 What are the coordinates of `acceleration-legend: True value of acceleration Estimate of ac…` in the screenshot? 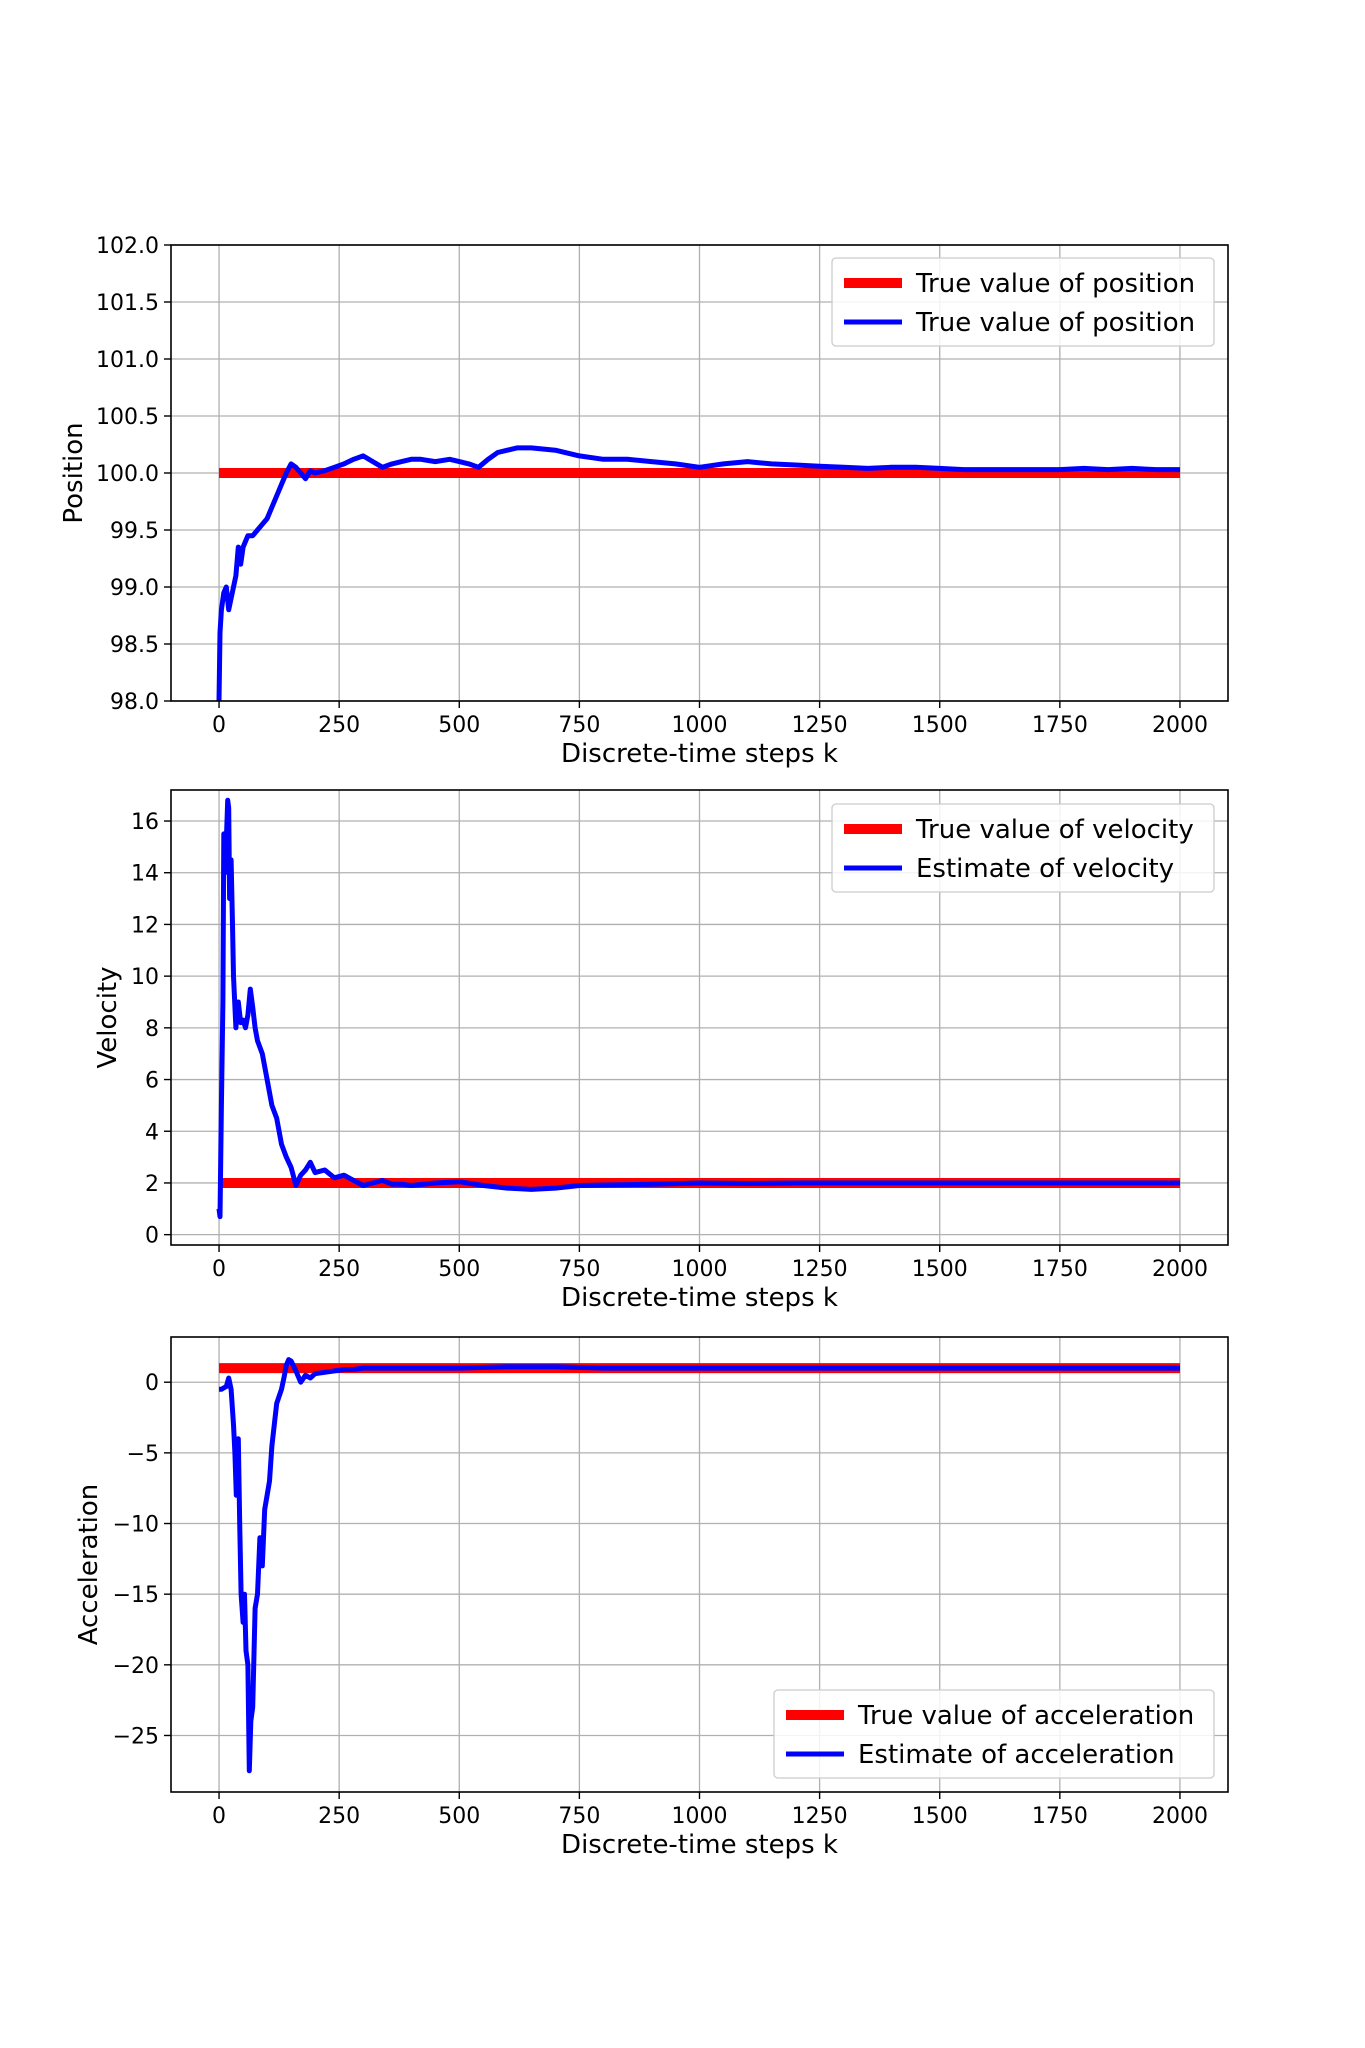 It's located at (994, 1734).